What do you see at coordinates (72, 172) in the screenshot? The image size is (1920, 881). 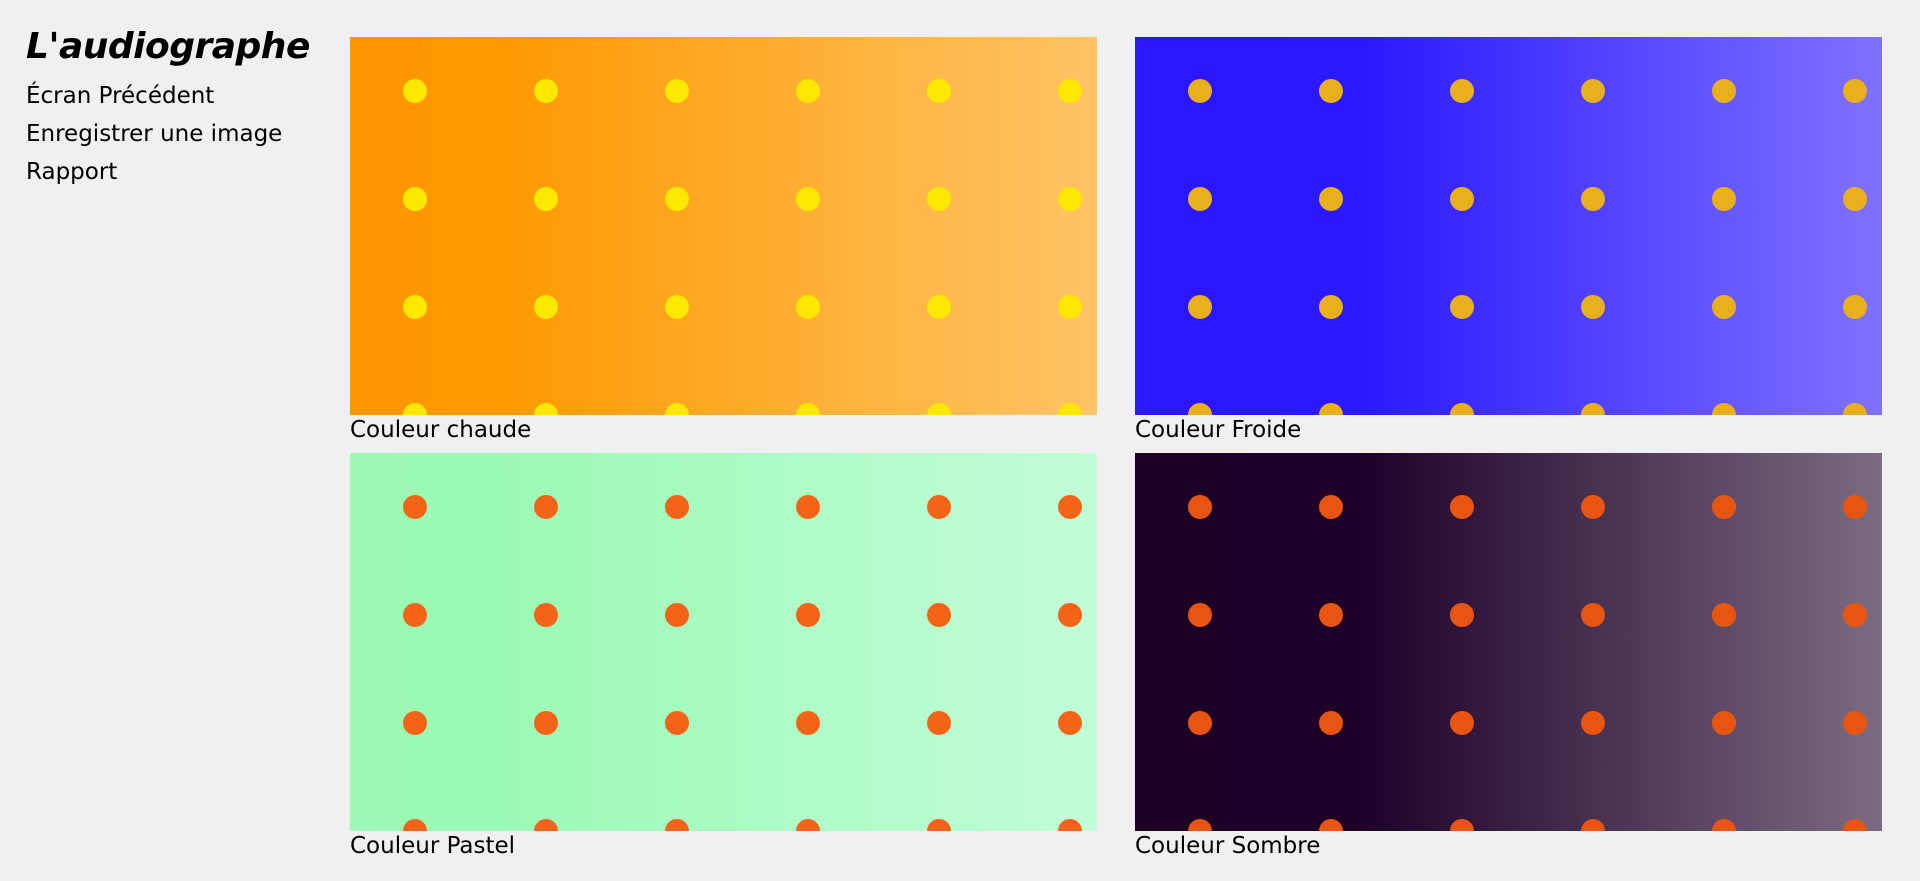 I see `nav-link: Rapport` at bounding box center [72, 172].